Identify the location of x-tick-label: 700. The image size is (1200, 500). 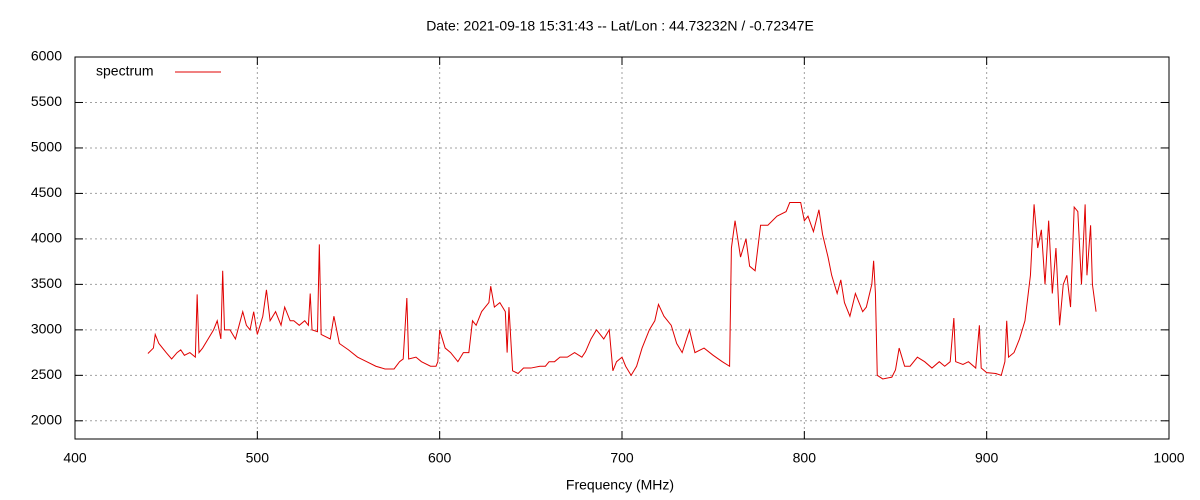
(622, 458).